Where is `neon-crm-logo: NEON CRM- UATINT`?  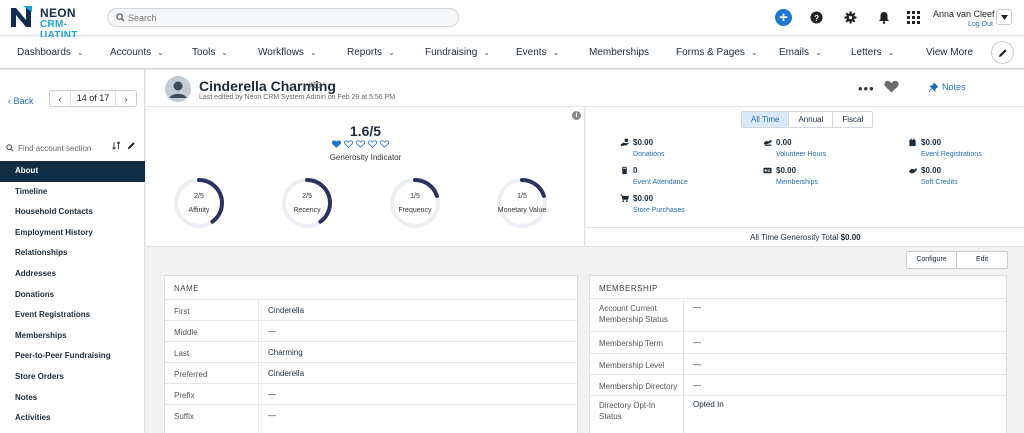 neon-crm-logo: NEON CRM- UATINT is located at coordinates (55, 22).